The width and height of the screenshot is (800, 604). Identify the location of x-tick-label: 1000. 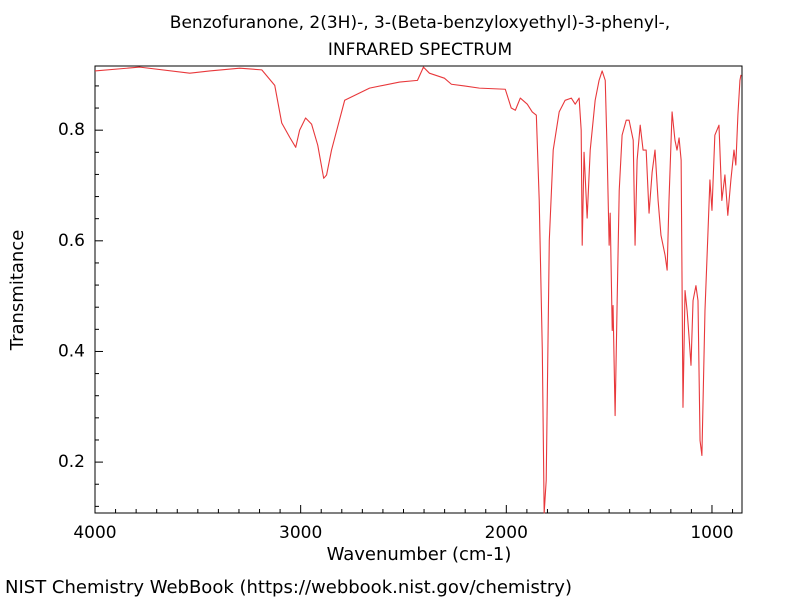
(711, 533).